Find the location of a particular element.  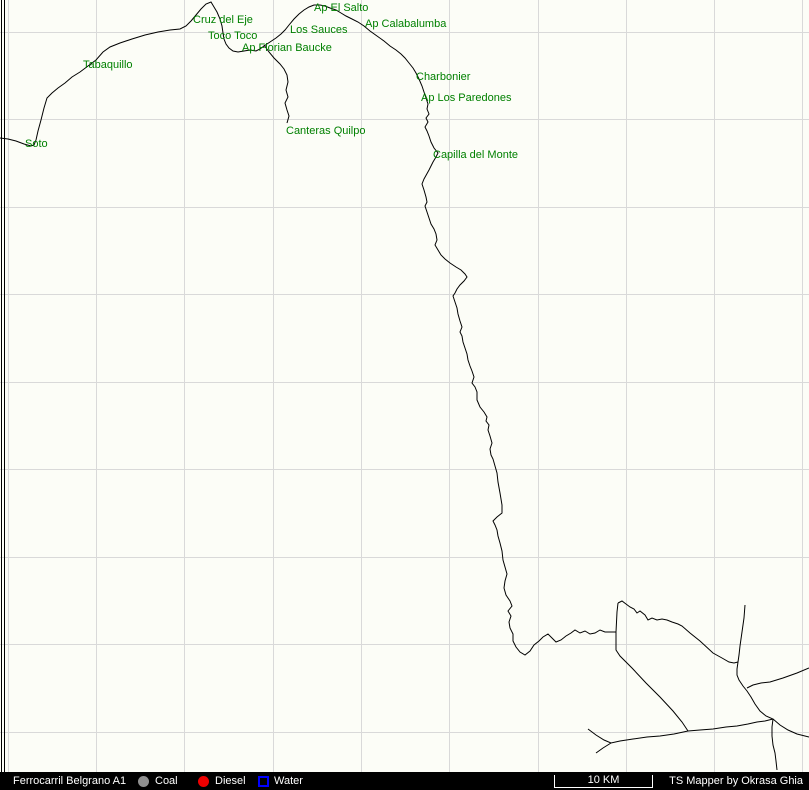

rail-line-east-branch-upper is located at coordinates (777, 678).